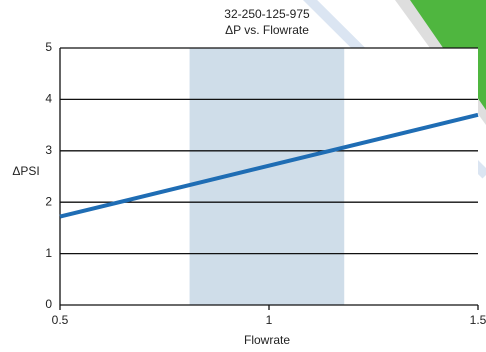 The width and height of the screenshot is (486, 352). Describe the element at coordinates (478, 320) in the screenshot. I see `x-tick-label: 1.5` at that location.